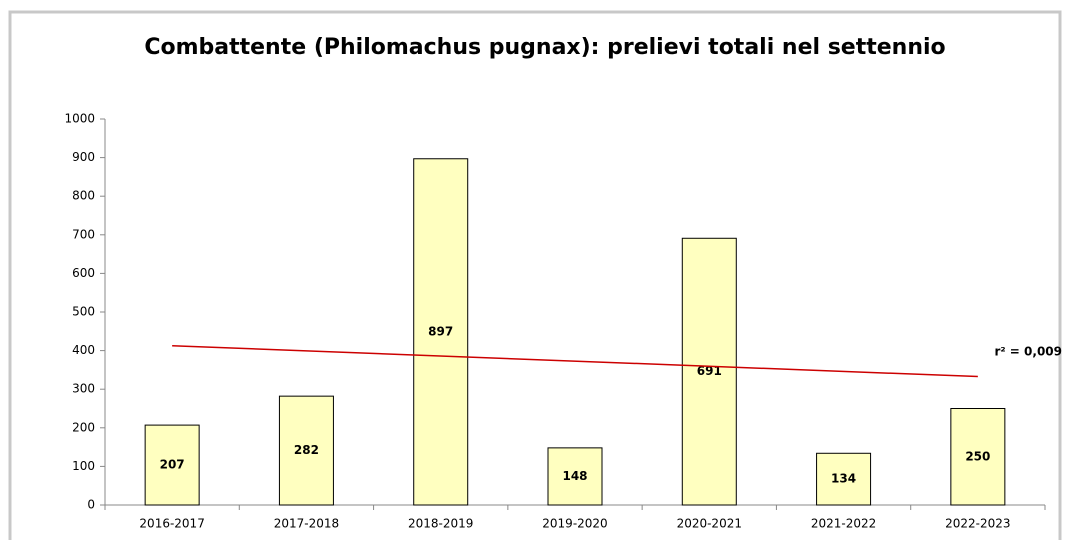 The height and width of the screenshot is (540, 1067). I want to click on y-tick-label: 200, so click(83, 427).